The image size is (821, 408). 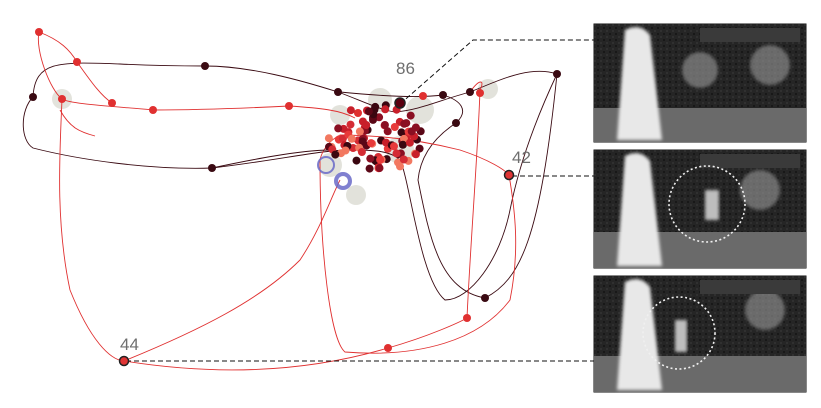 I want to click on label-42: 42, so click(x=521, y=157).